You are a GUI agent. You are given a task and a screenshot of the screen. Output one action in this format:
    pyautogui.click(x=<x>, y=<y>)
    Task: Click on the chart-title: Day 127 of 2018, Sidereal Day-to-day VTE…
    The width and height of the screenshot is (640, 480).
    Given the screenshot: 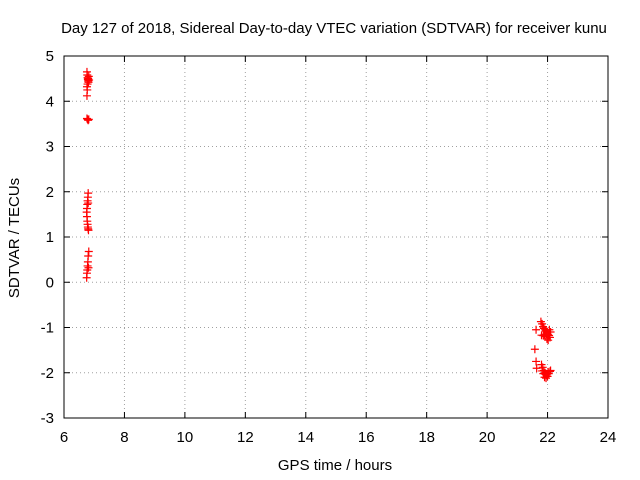 What is the action you would take?
    pyautogui.click(x=334, y=28)
    